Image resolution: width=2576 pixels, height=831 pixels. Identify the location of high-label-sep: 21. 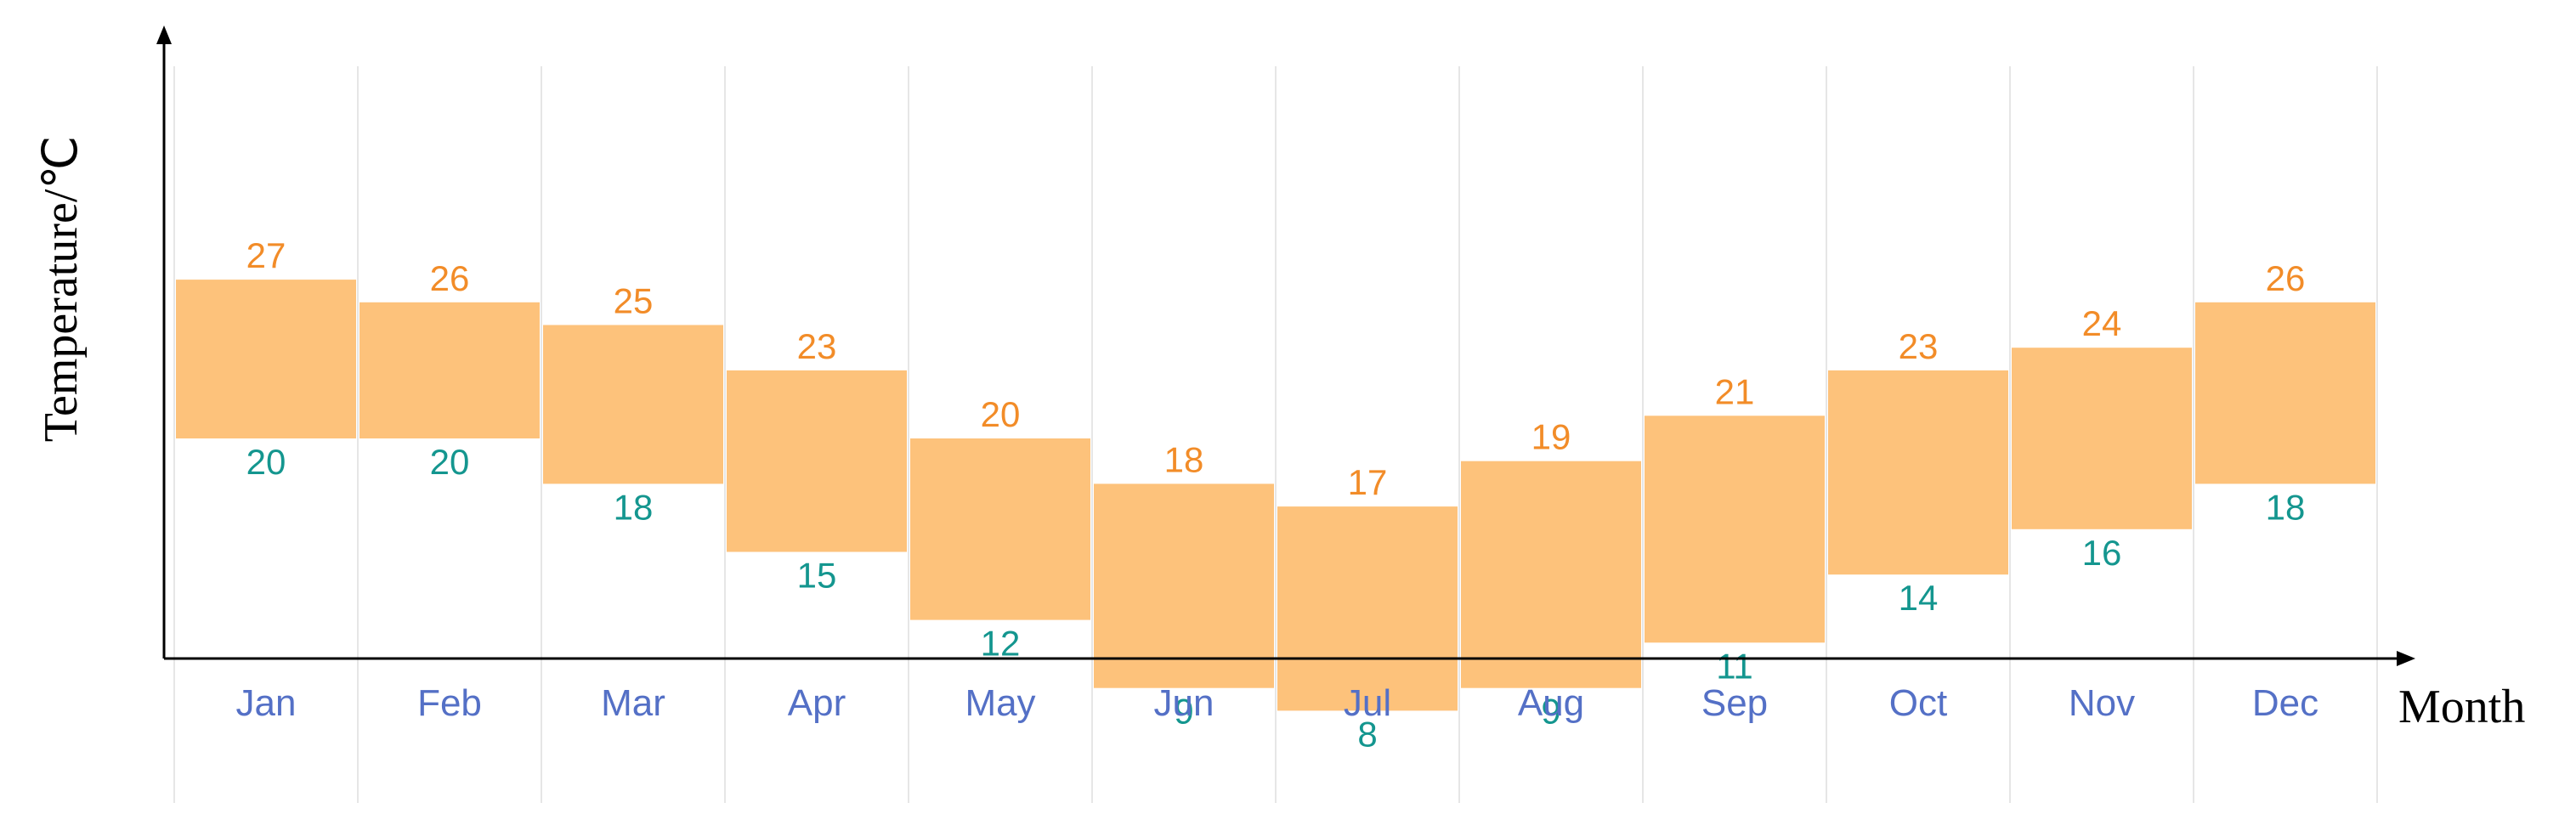
(1735, 391).